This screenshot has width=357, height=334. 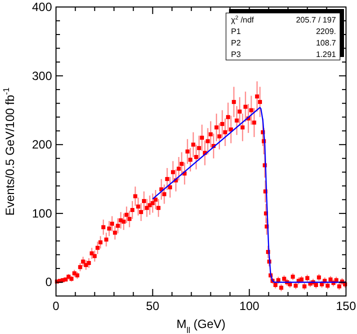 I want to click on y-tick-label: 100, so click(x=42, y=213).